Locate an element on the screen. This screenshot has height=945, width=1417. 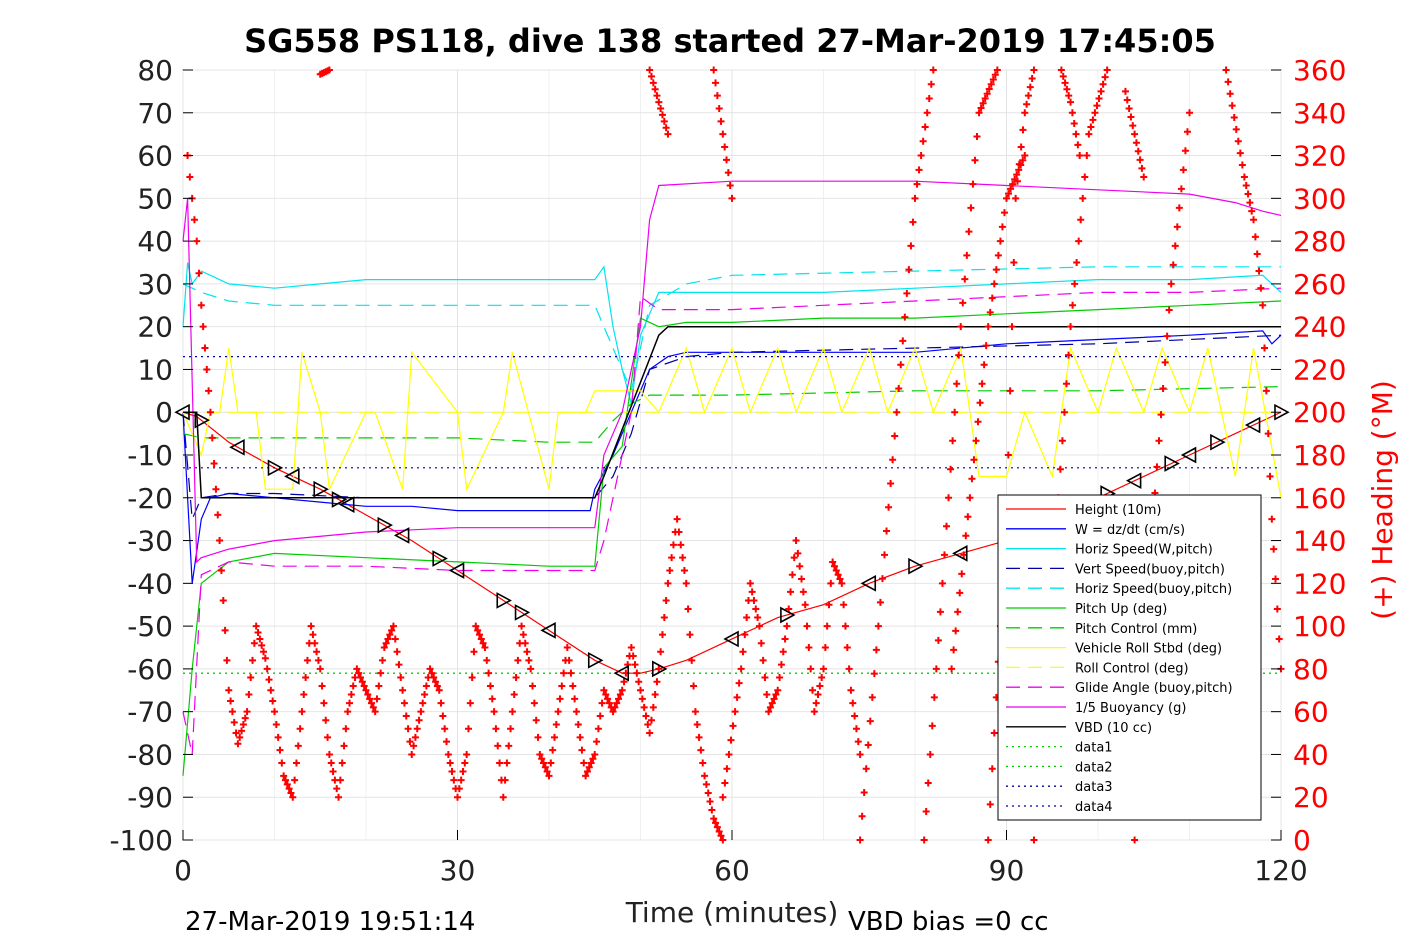
legend-label: VBD (10 cc) is located at coordinates (1113, 728).